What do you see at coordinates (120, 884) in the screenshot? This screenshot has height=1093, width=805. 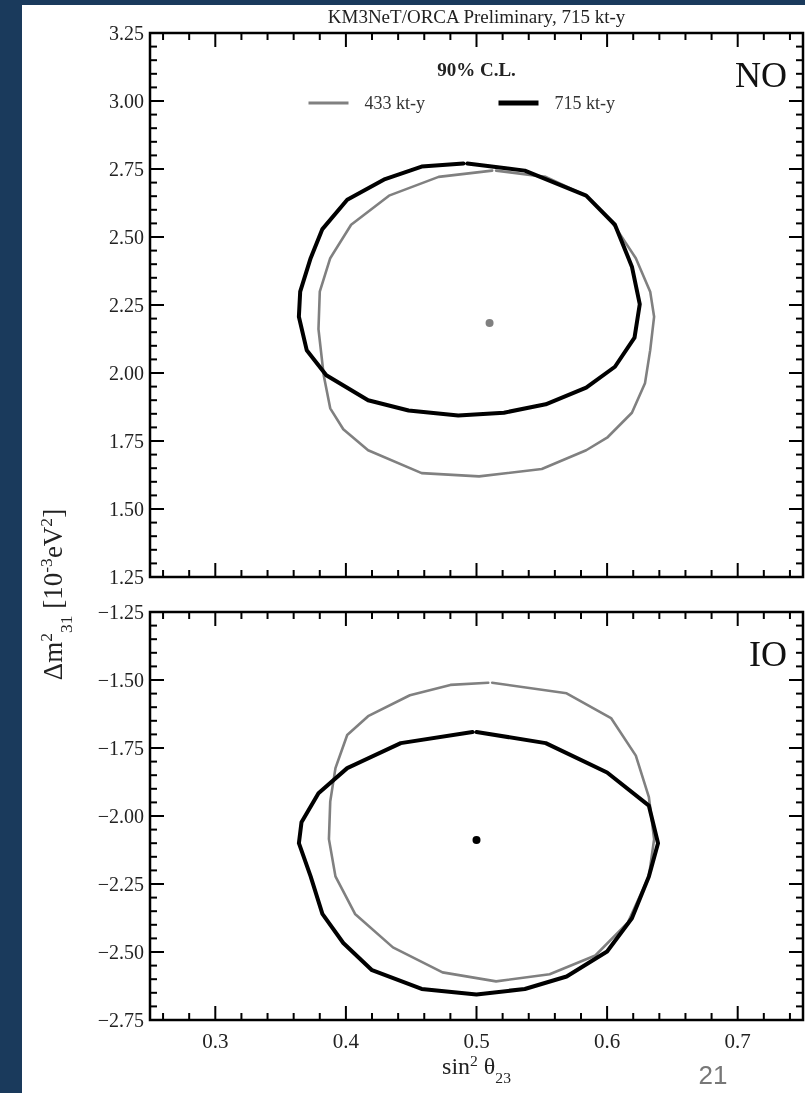 I see `y-tick-label: −2.25` at bounding box center [120, 884].